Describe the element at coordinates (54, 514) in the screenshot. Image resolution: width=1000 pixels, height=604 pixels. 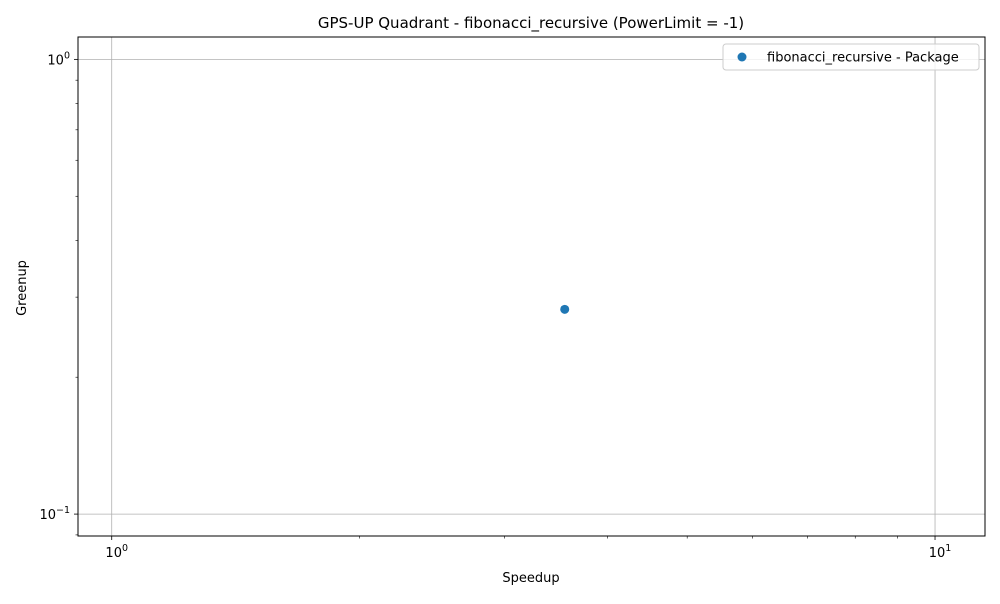
I see `y-tick-label: 10⁻¹` at that location.